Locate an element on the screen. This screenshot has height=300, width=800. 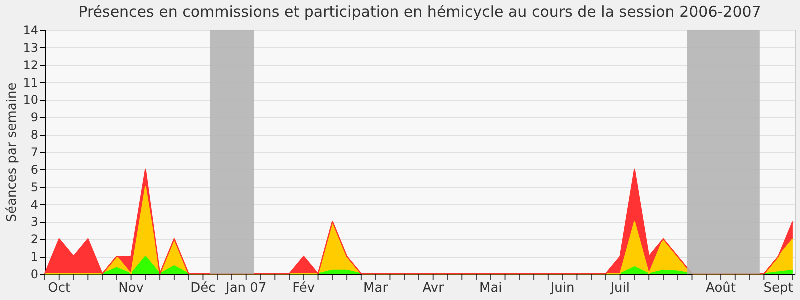
y-tick-label: 5 is located at coordinates (34, 187).